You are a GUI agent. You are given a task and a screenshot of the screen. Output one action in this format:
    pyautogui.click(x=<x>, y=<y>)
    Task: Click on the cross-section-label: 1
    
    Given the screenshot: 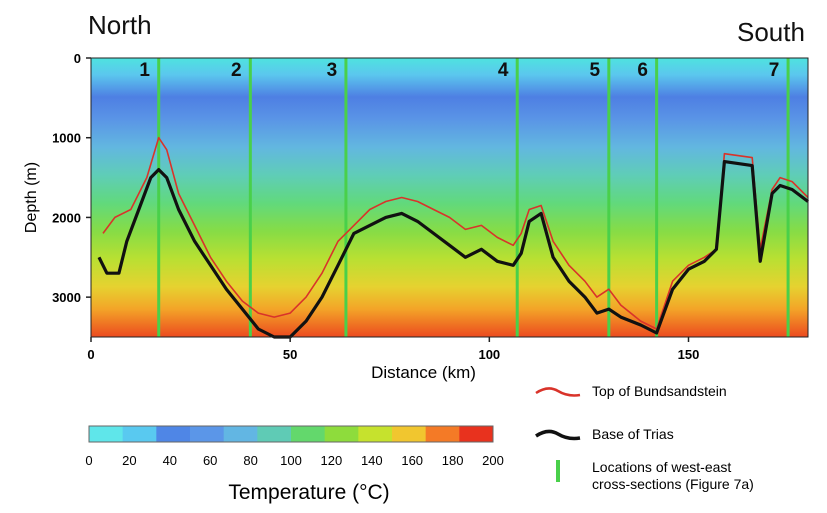 What is the action you would take?
    pyautogui.click(x=144, y=70)
    